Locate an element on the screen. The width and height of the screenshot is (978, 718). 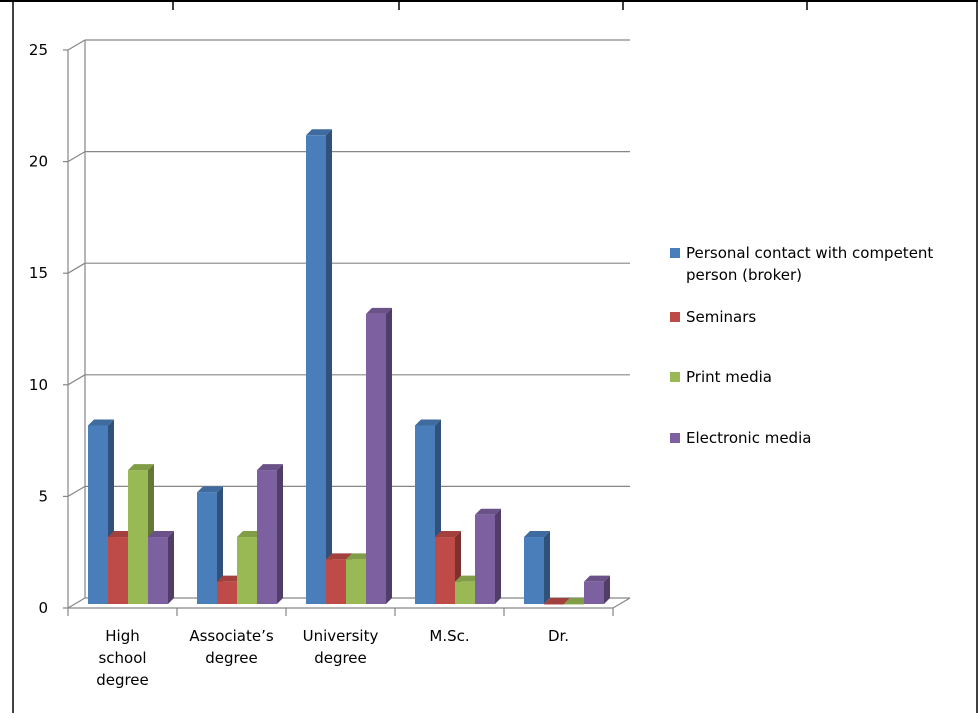
legend-label: Electronic media is located at coordinates (748, 438).